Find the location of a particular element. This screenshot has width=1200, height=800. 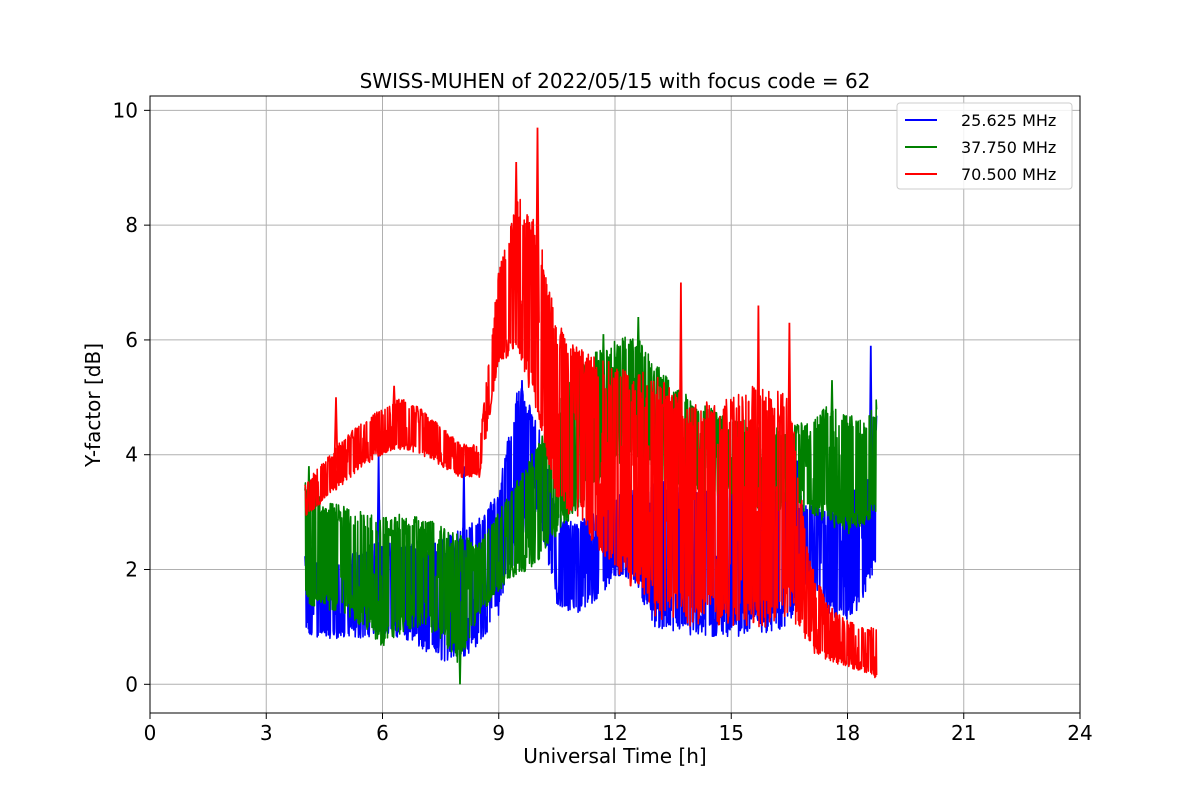

x-tick-label: 15 is located at coordinates (731, 733).